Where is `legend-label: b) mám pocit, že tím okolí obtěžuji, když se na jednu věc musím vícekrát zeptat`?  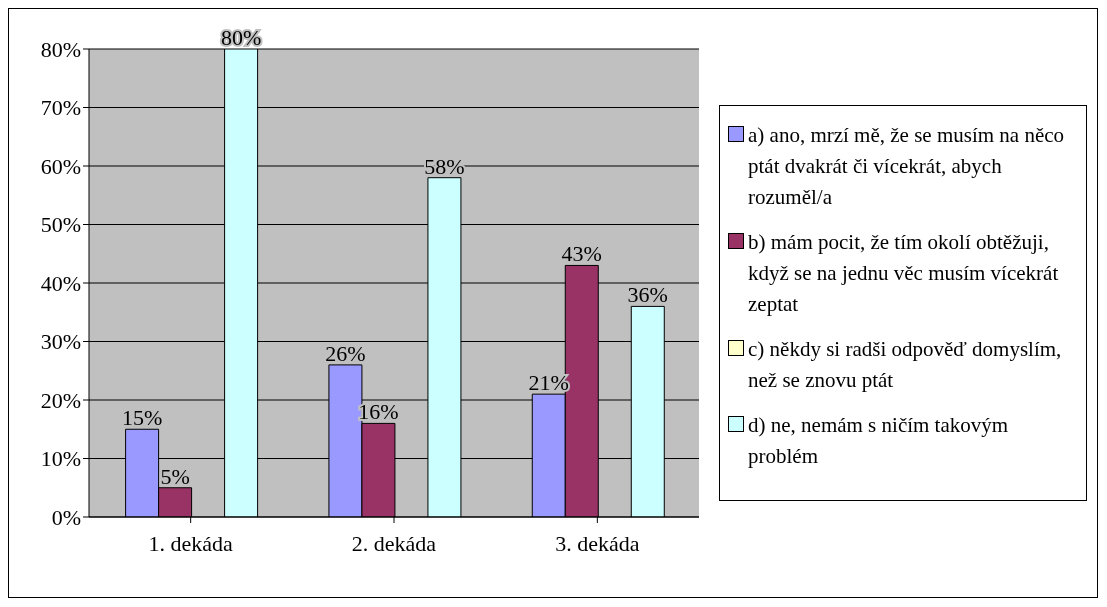
legend-label: b) mám pocit, že tím okolí obtěžuji, když se na jednu věc musím vícekrát zeptat is located at coordinates (904, 273).